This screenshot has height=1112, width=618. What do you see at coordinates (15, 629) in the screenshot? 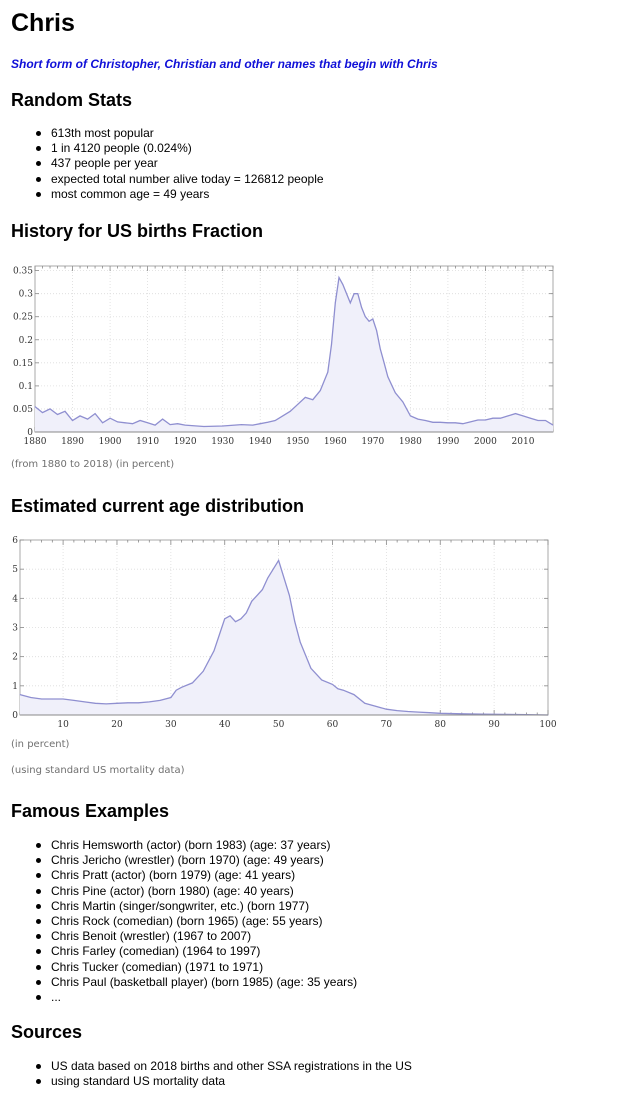
I see `y-tick-label: 3` at bounding box center [15, 629].